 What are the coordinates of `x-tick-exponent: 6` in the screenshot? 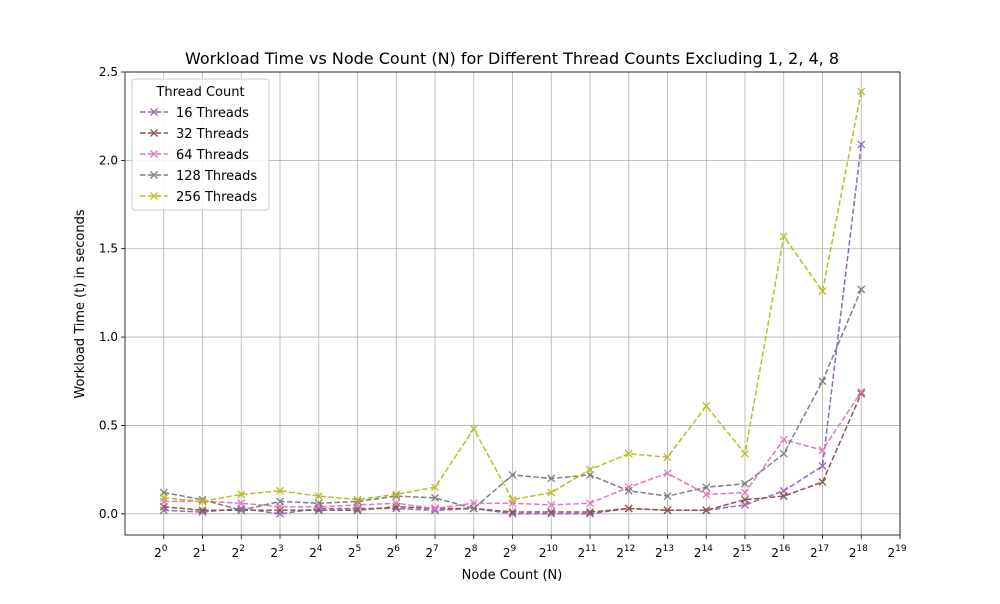 It's located at (397, 549).